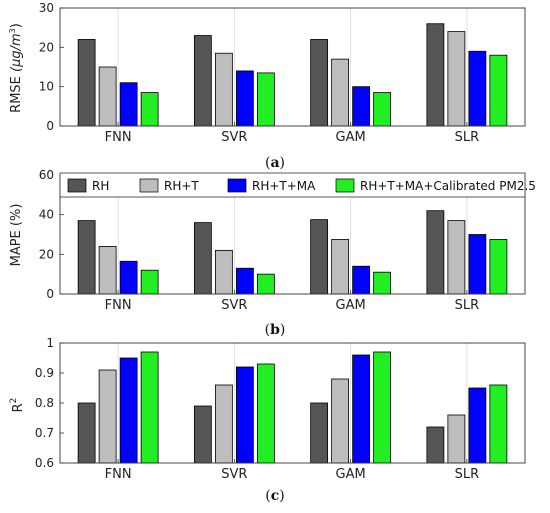 The width and height of the screenshot is (550, 513). Describe the element at coordinates (181, 186) in the screenshot. I see `legend-label-rh-t: RH+T` at that location.